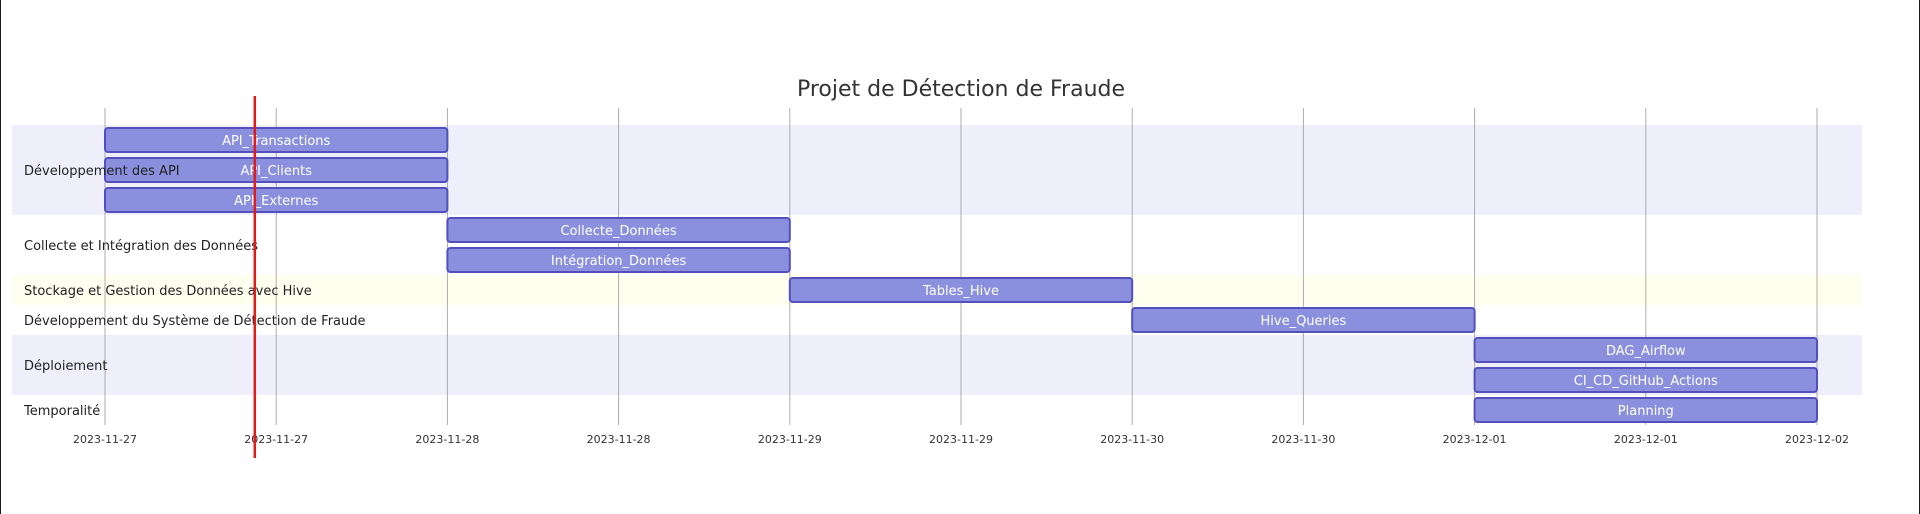 This screenshot has height=514, width=1920. Describe the element at coordinates (65, 366) in the screenshot. I see `section-label: Déploiement` at that location.